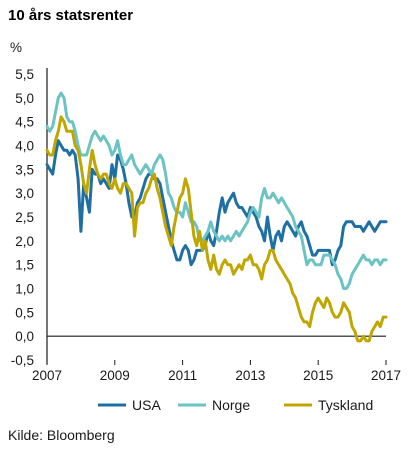 Image resolution: width=414 pixels, height=451 pixels. What do you see at coordinates (24, 336) in the screenshot?
I see `y-tick-label: 0,0` at bounding box center [24, 336].